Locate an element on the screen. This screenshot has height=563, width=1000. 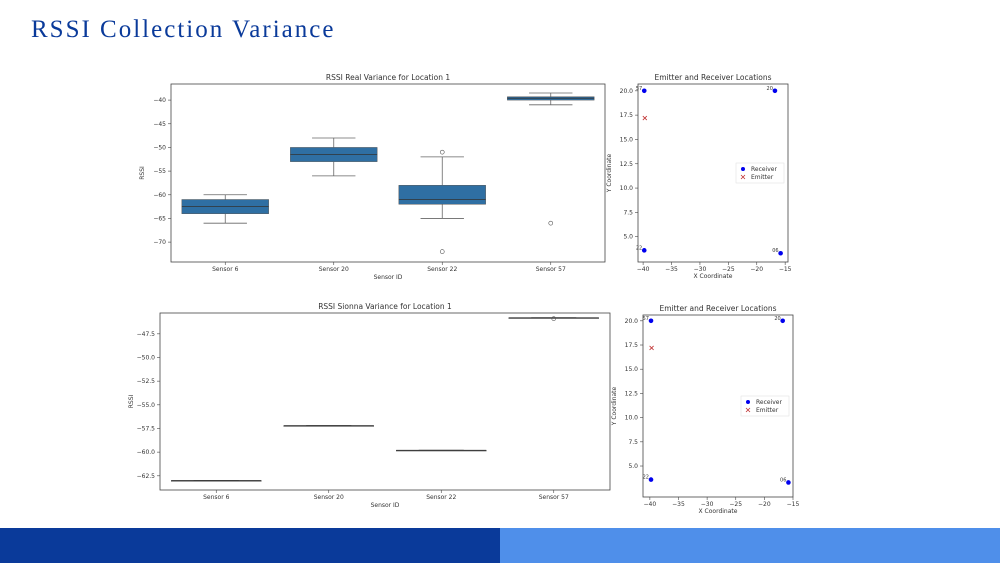
y-tick-label: −55 is located at coordinates (159, 171).